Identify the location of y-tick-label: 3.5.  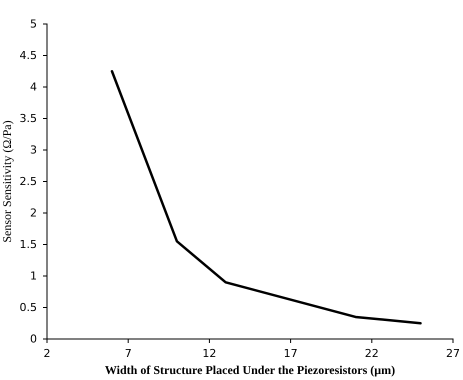
(28, 119).